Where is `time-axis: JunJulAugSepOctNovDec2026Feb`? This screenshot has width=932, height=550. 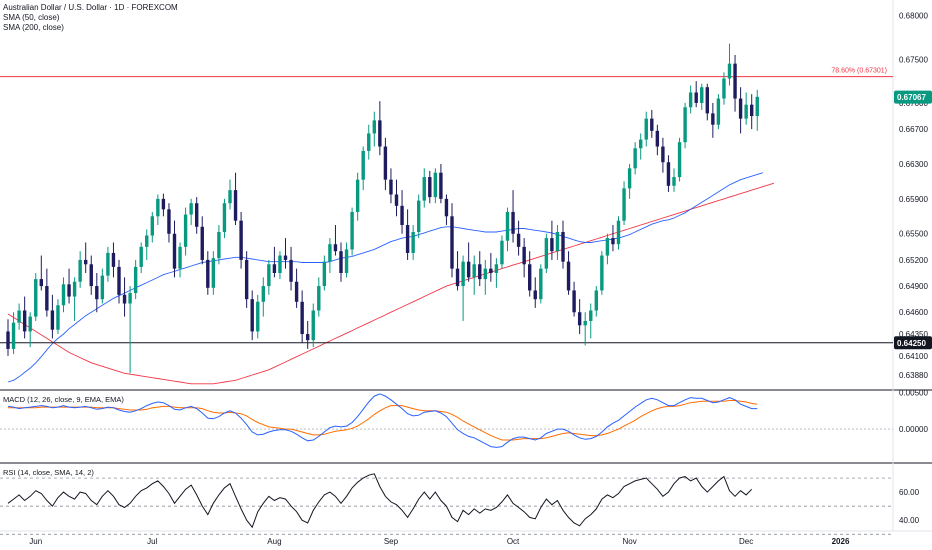 time-axis: JunJulAugSepOctNovDec2026Feb is located at coordinates (480, 541).